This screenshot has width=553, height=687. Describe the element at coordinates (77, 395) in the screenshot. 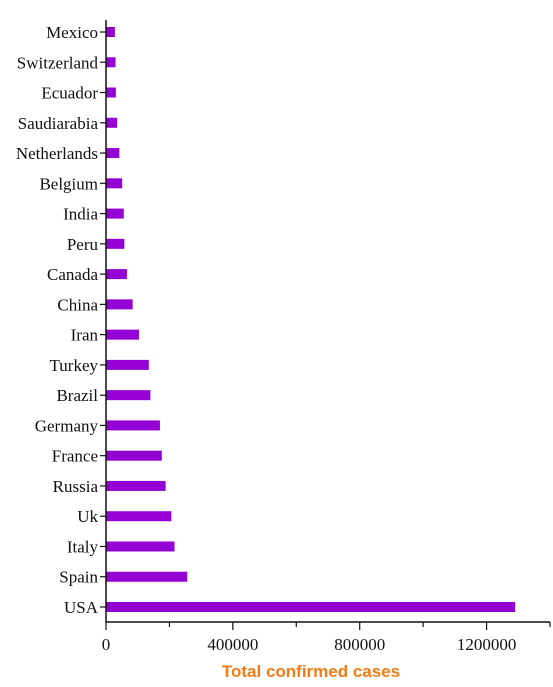

I see `category-label-brazil: Brazil` at that location.